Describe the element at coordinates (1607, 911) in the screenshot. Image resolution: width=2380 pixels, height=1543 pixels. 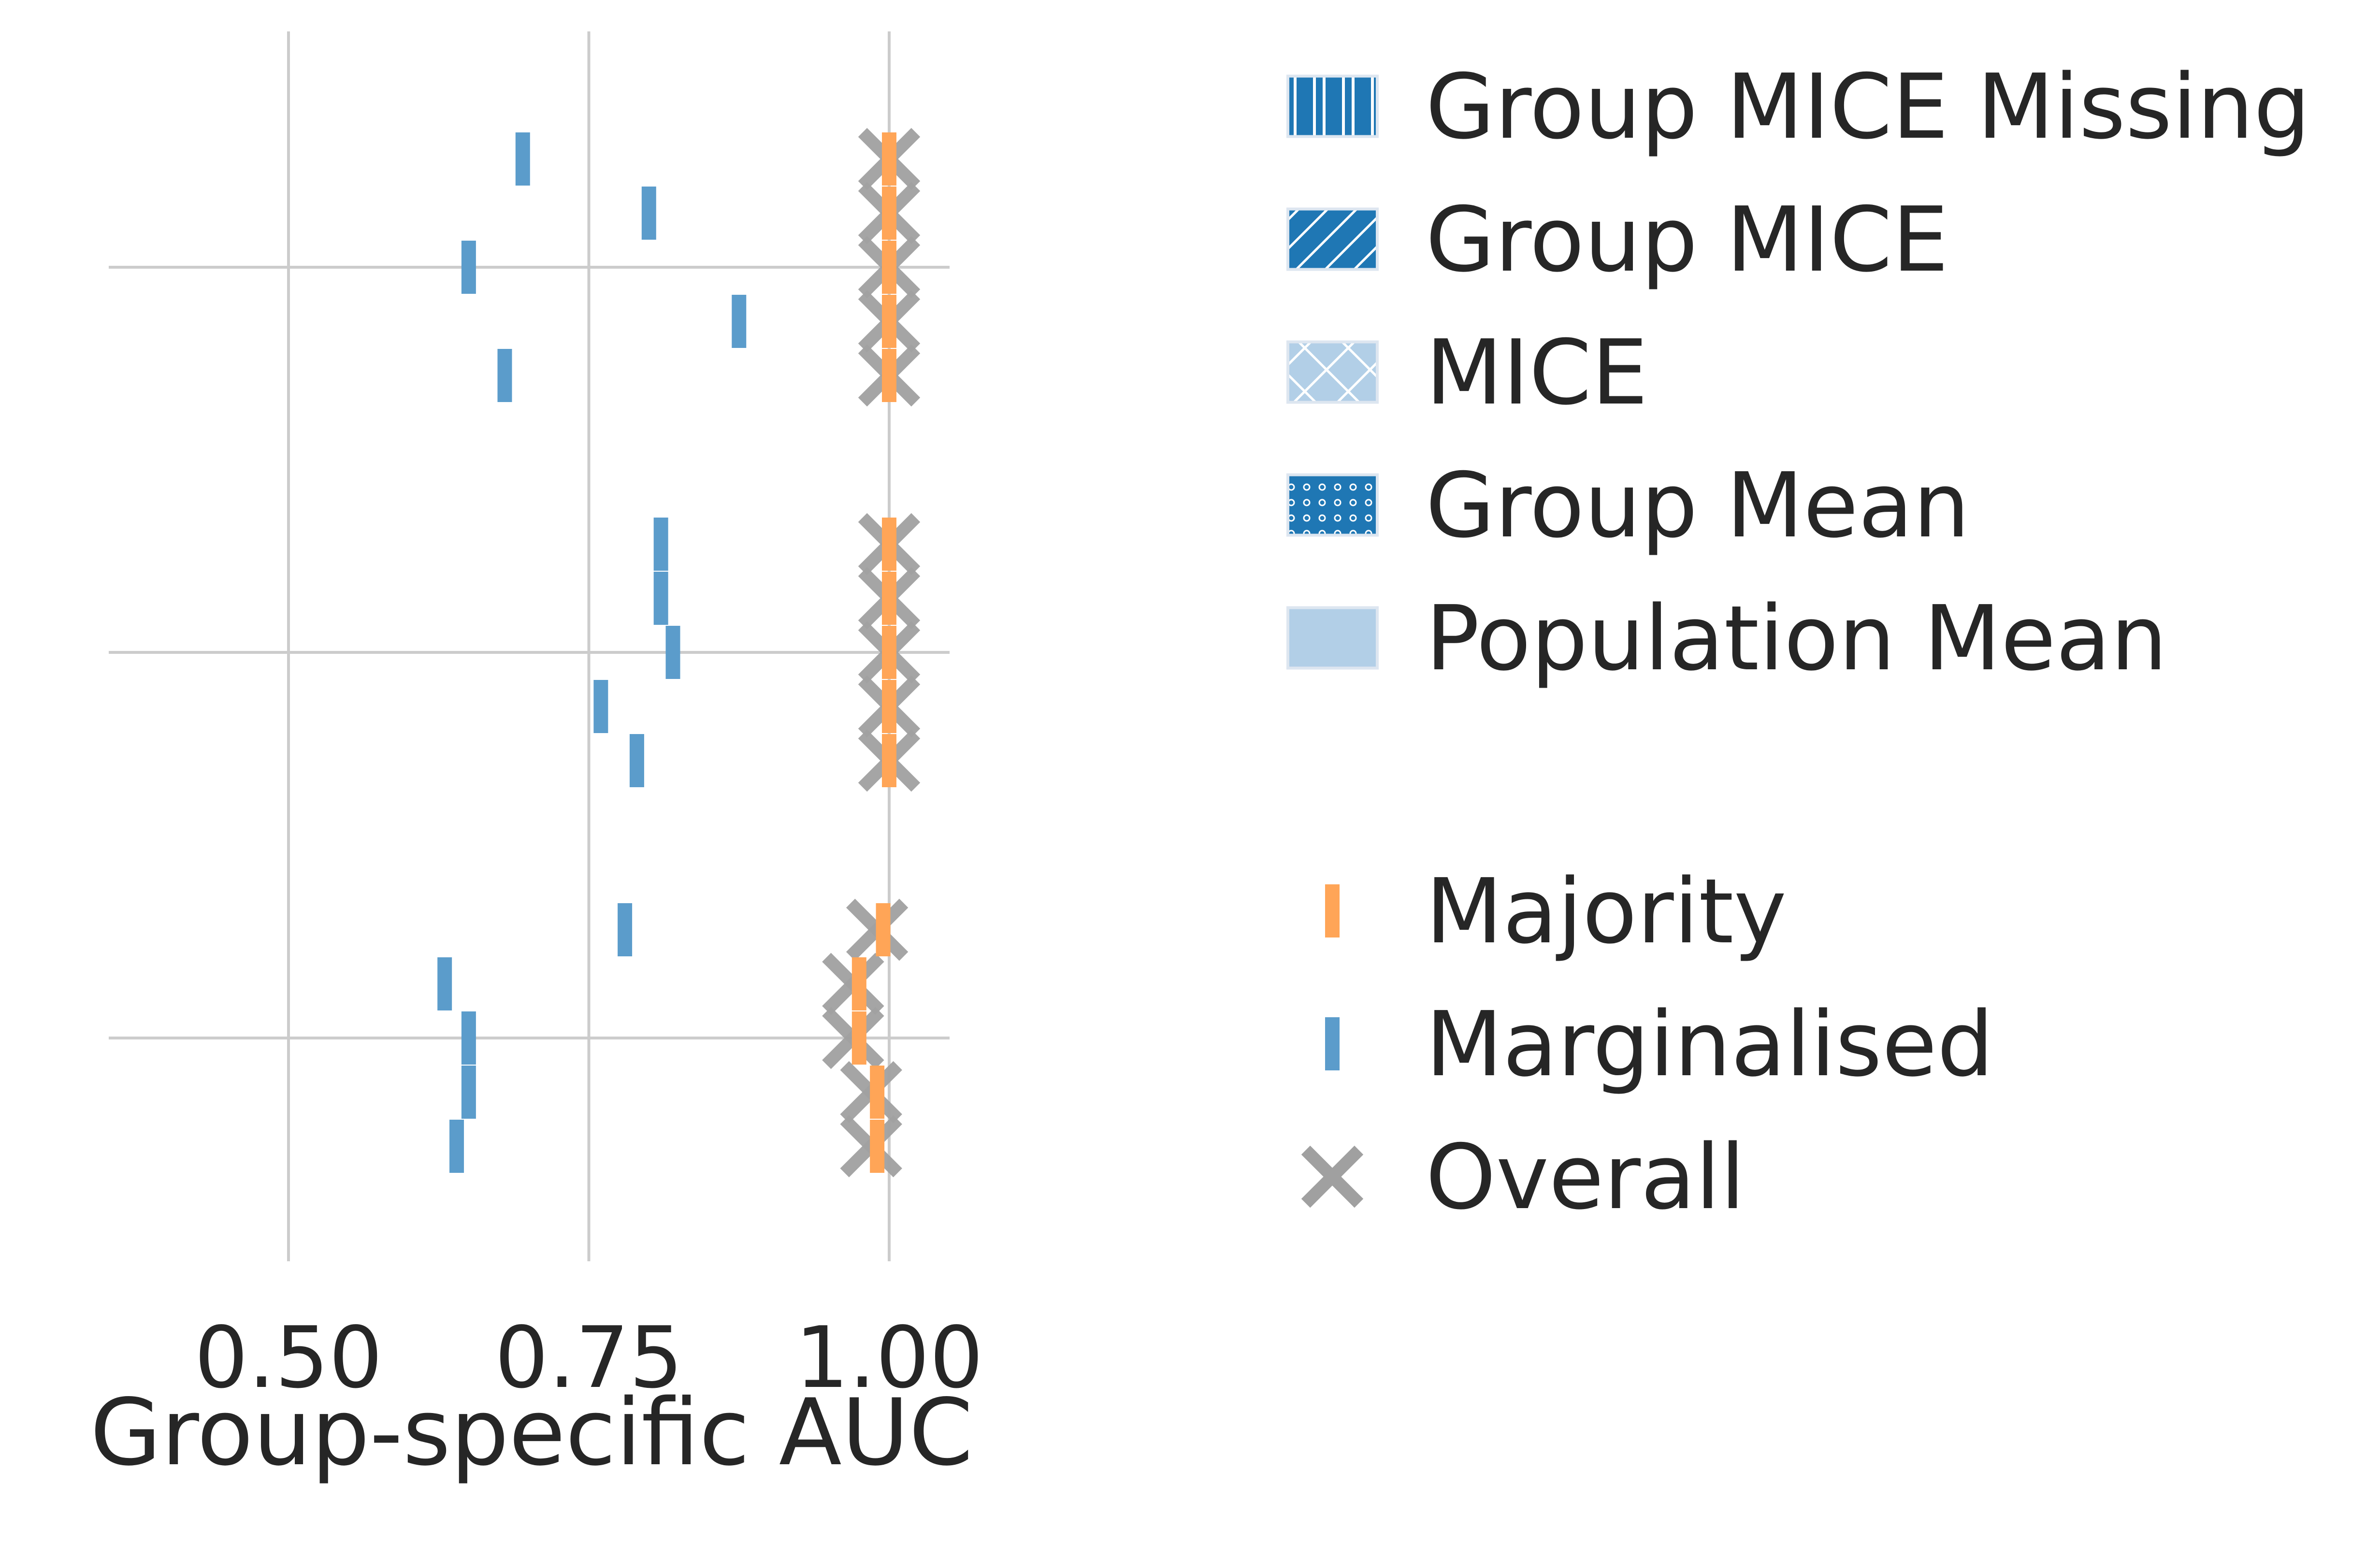
I see `legend-label-5: Majority` at that location.